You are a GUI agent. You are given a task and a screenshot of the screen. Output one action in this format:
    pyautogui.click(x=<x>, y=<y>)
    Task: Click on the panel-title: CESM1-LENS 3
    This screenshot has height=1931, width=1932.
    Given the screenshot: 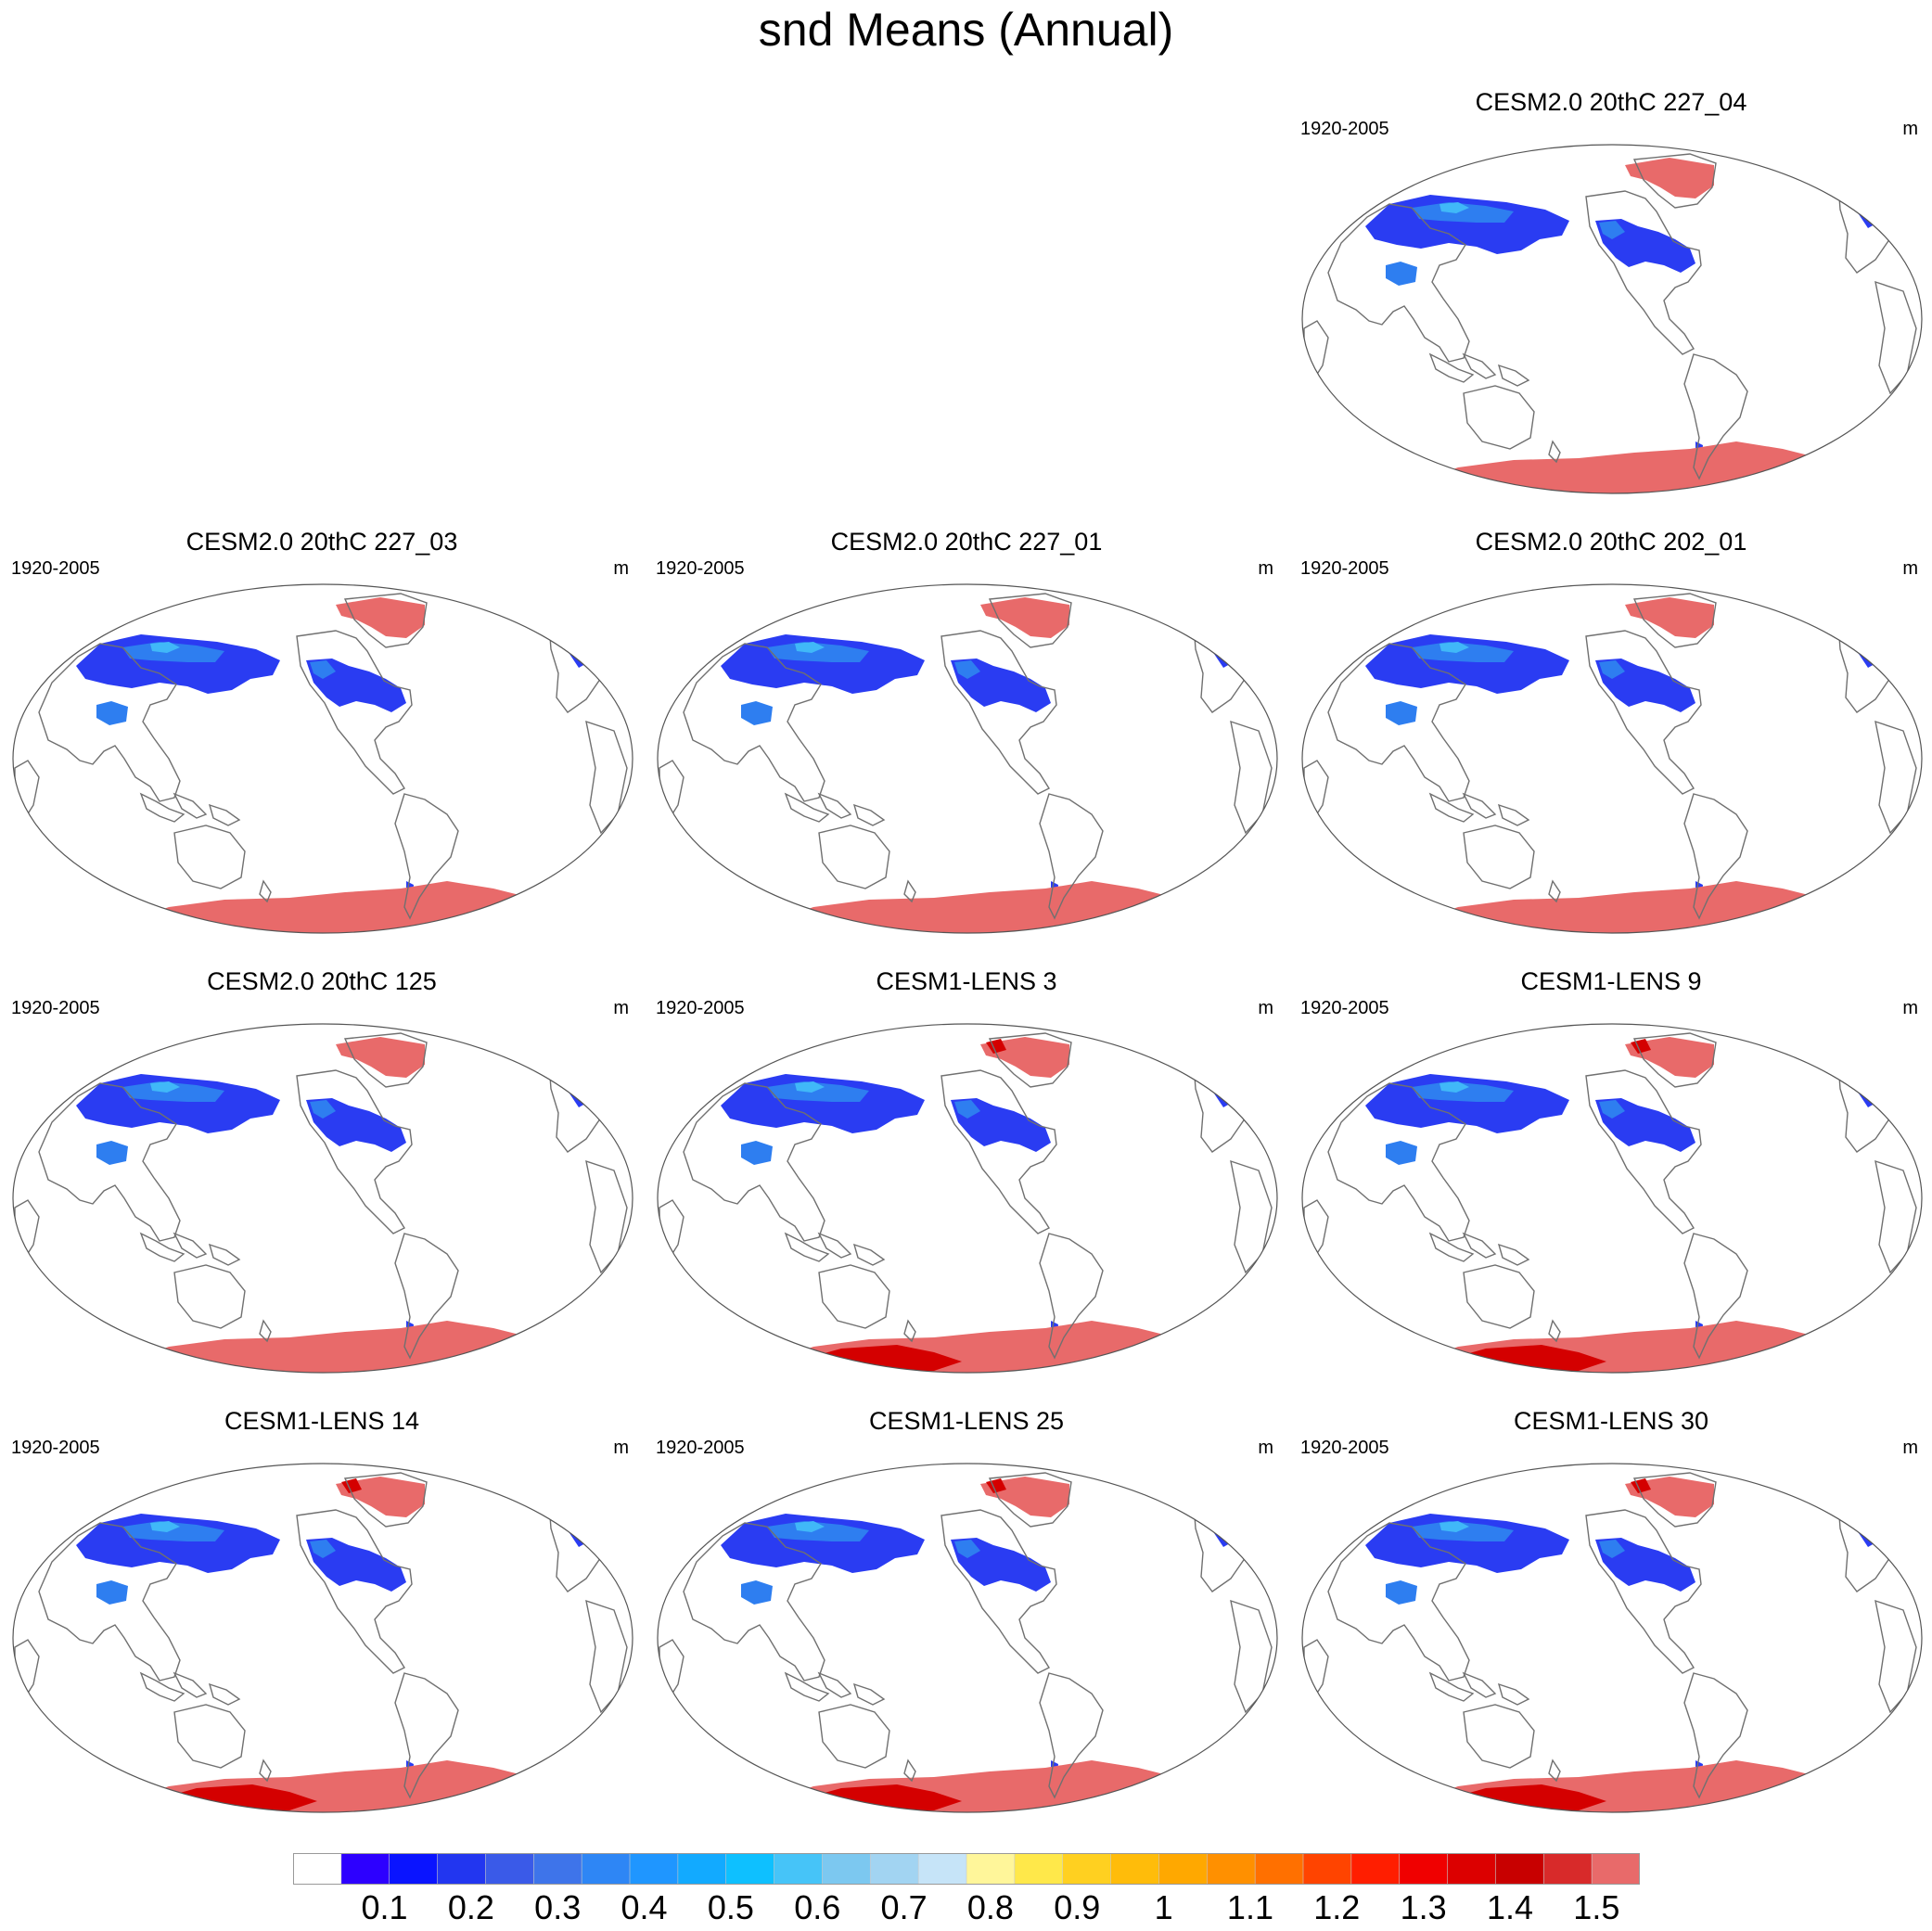 What is the action you would take?
    pyautogui.click(x=966, y=981)
    